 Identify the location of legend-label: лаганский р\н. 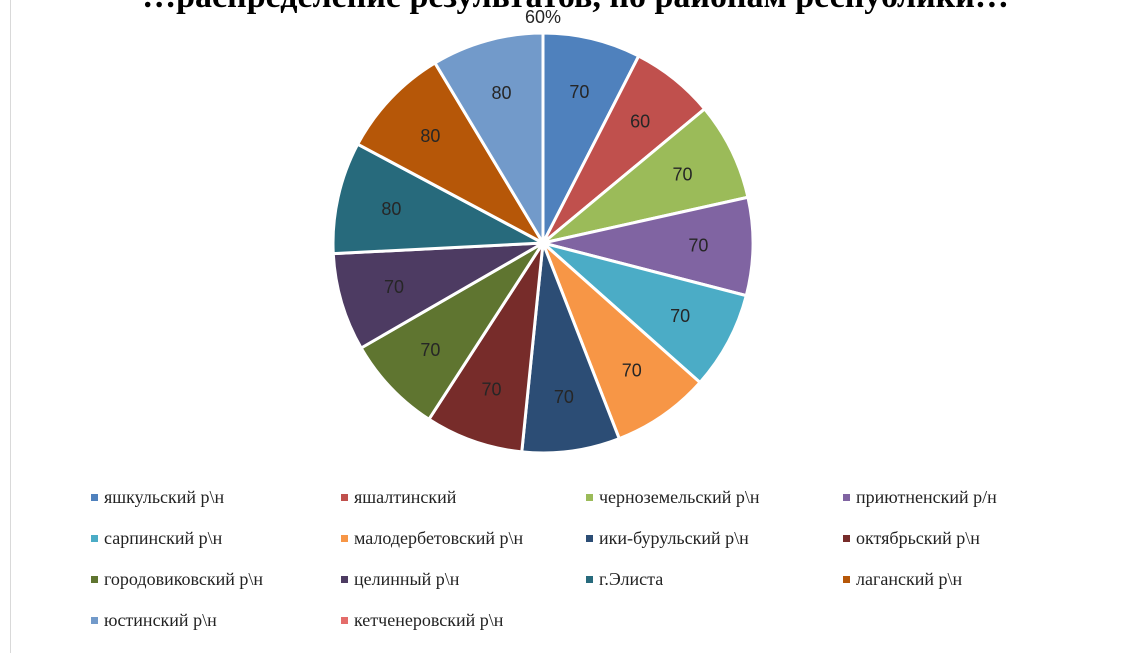
(909, 579).